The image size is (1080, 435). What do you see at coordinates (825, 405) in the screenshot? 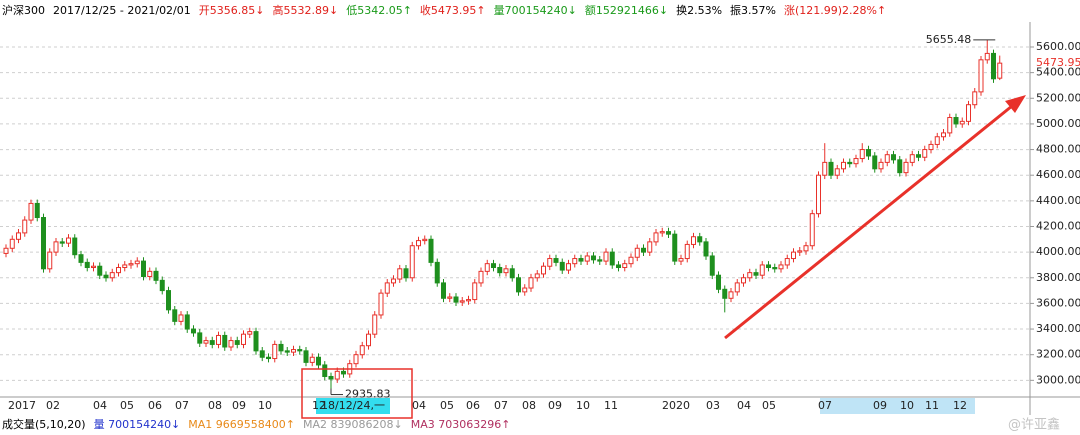
I see `x-tick-label: 07` at bounding box center [825, 405].